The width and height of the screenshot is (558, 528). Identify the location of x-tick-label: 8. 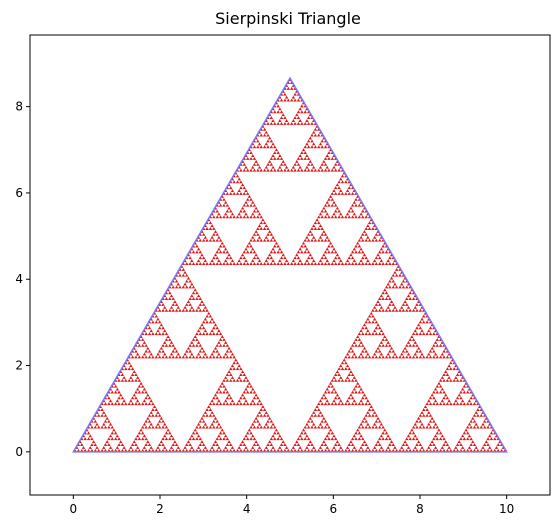
(420, 509).